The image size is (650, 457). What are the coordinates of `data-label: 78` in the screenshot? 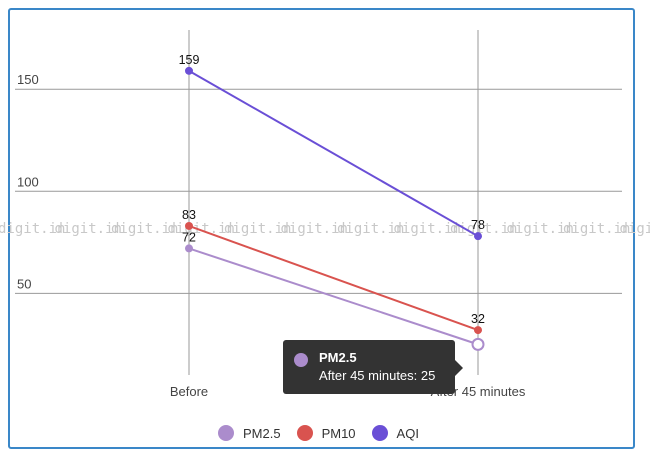 It's located at (478, 225).